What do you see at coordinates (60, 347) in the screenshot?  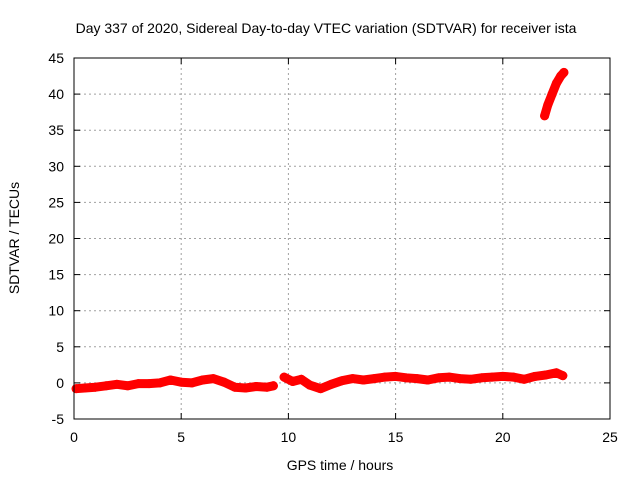 I see `y-tick-label: 5` at bounding box center [60, 347].